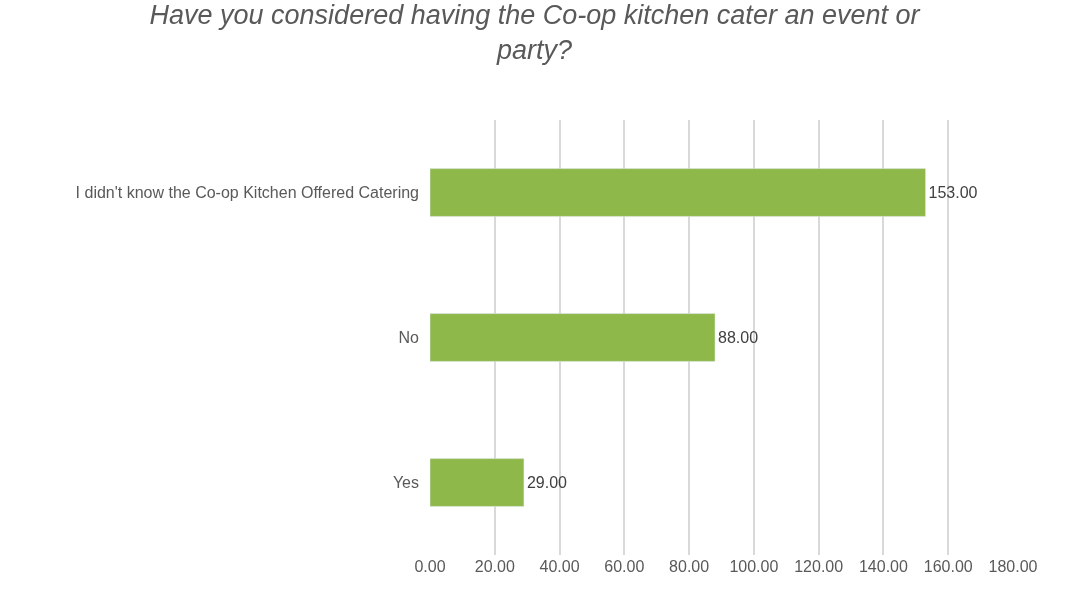  I want to click on x-tick-label: 180.00, so click(1013, 566).